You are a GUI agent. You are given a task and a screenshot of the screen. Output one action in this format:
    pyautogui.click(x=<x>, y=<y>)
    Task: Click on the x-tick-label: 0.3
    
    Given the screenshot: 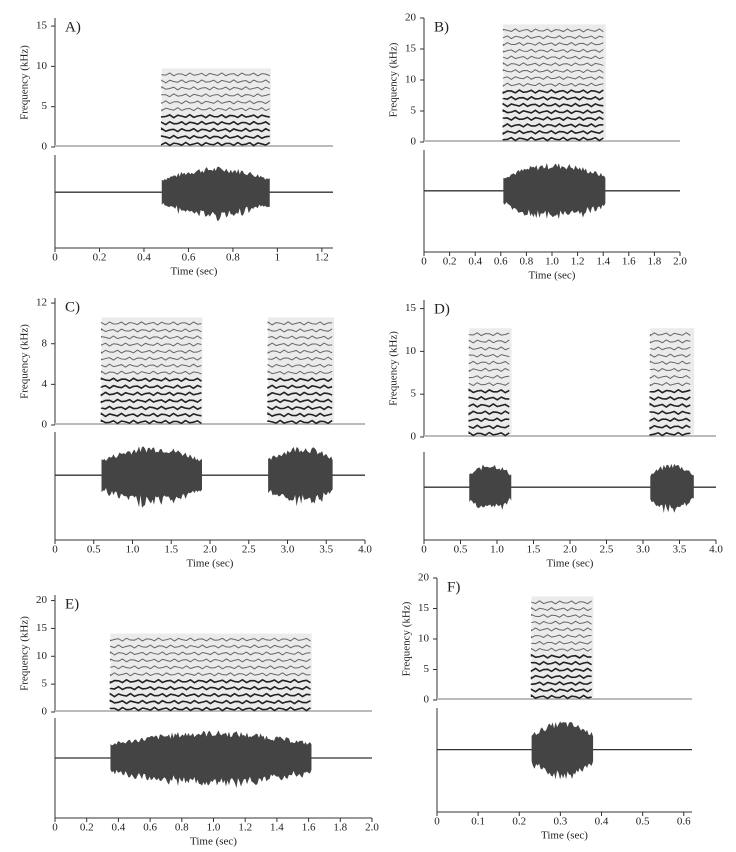 What is the action you would take?
    pyautogui.click(x=561, y=822)
    